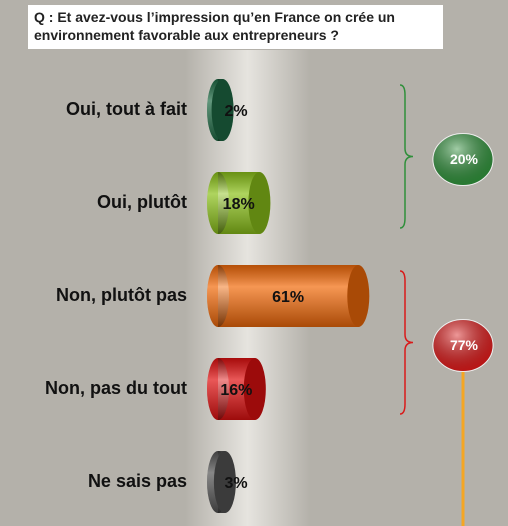 This screenshot has width=508, height=526. I want to click on value-label: 61%, so click(288, 297).